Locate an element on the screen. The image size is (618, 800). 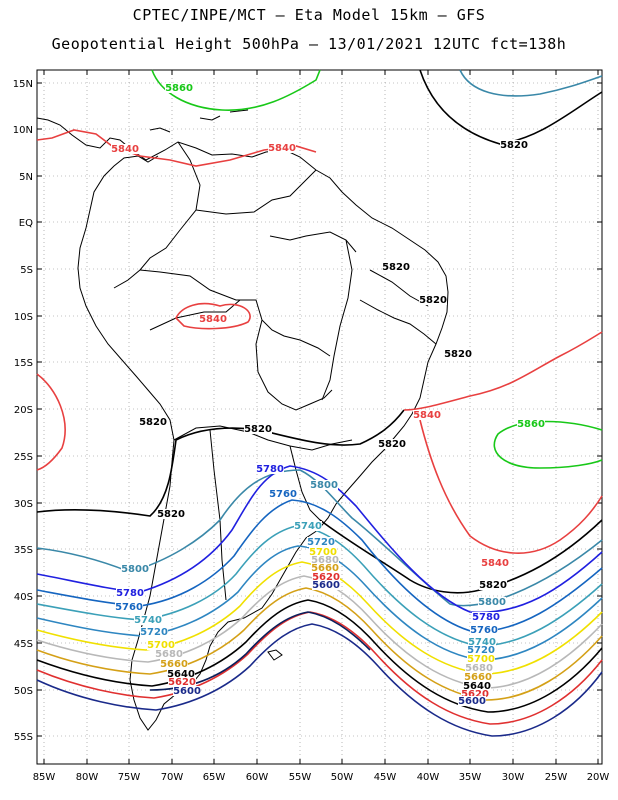
lon-label: 35W is located at coordinates (470, 777).